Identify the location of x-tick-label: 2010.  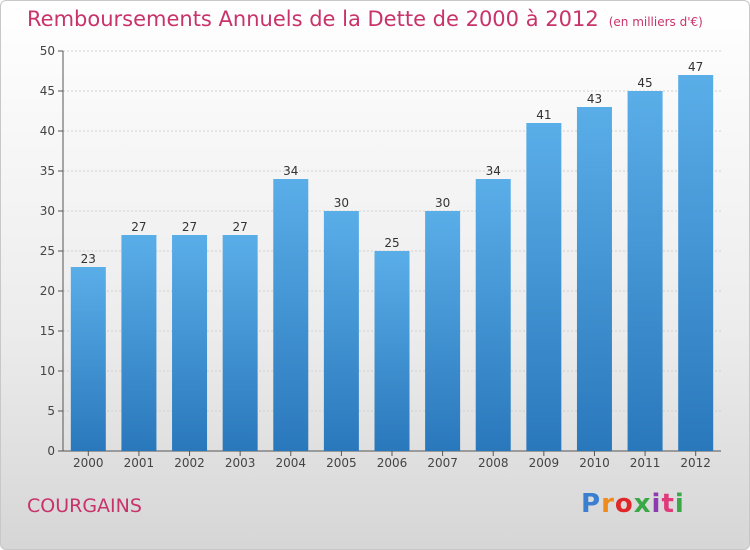
(594, 463).